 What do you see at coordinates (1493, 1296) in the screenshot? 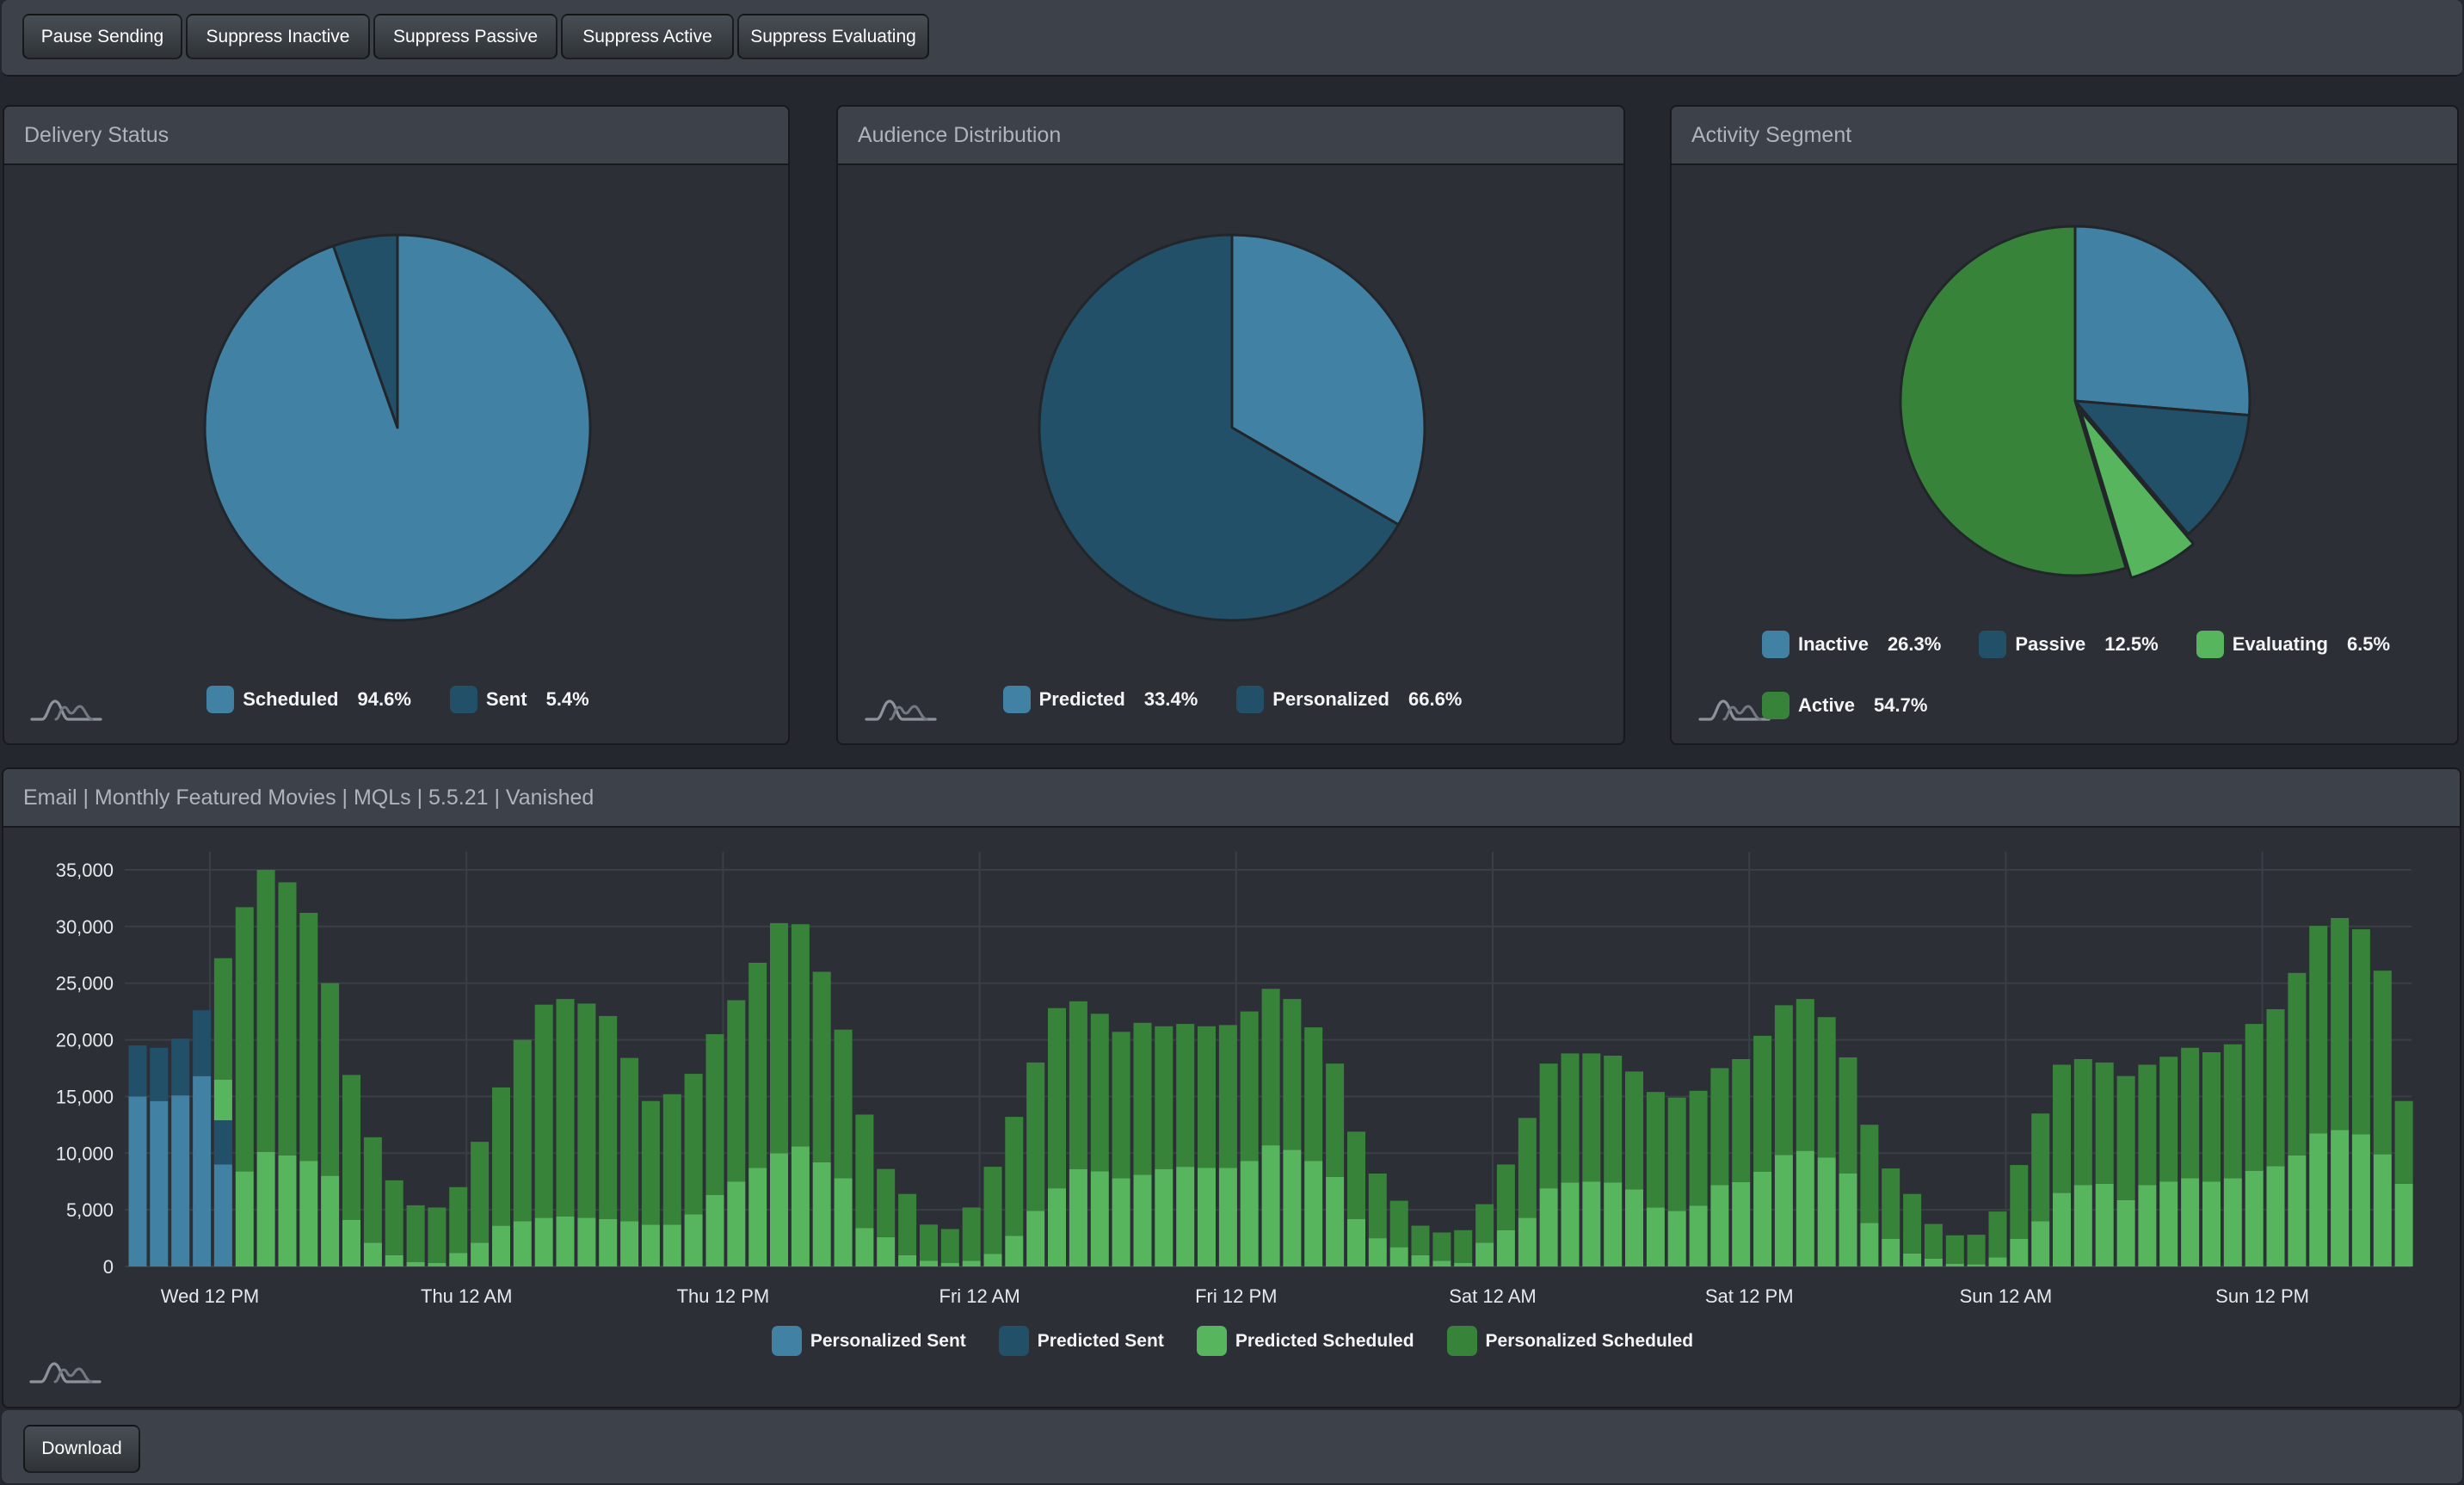
I see `svg-text: Sat 12 AM` at bounding box center [1493, 1296].